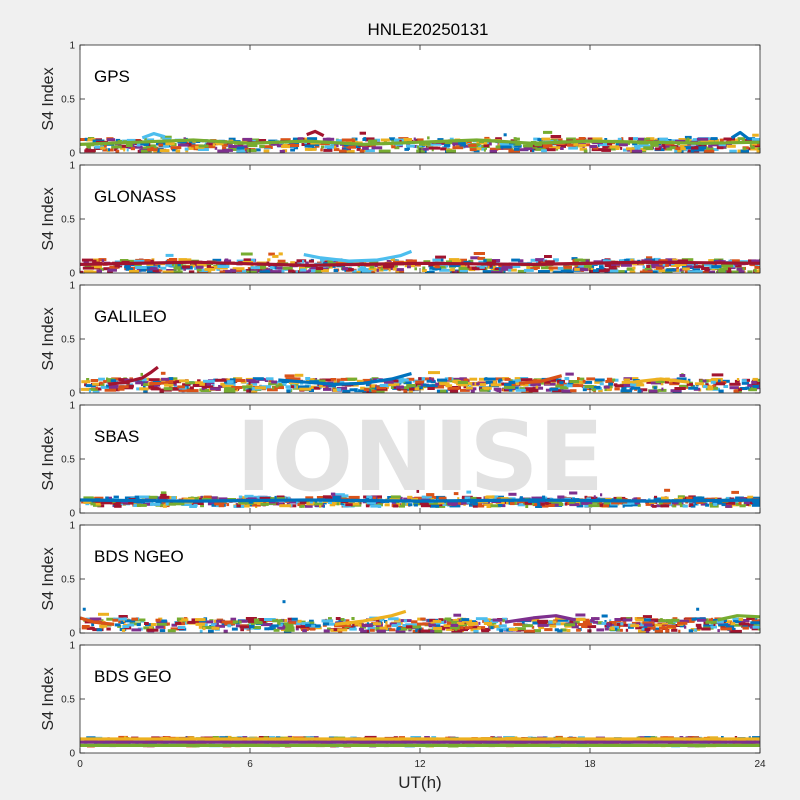 Image resolution: width=800 pixels, height=800 pixels. I want to click on y-tick-label: 0.5, so click(68, 100).